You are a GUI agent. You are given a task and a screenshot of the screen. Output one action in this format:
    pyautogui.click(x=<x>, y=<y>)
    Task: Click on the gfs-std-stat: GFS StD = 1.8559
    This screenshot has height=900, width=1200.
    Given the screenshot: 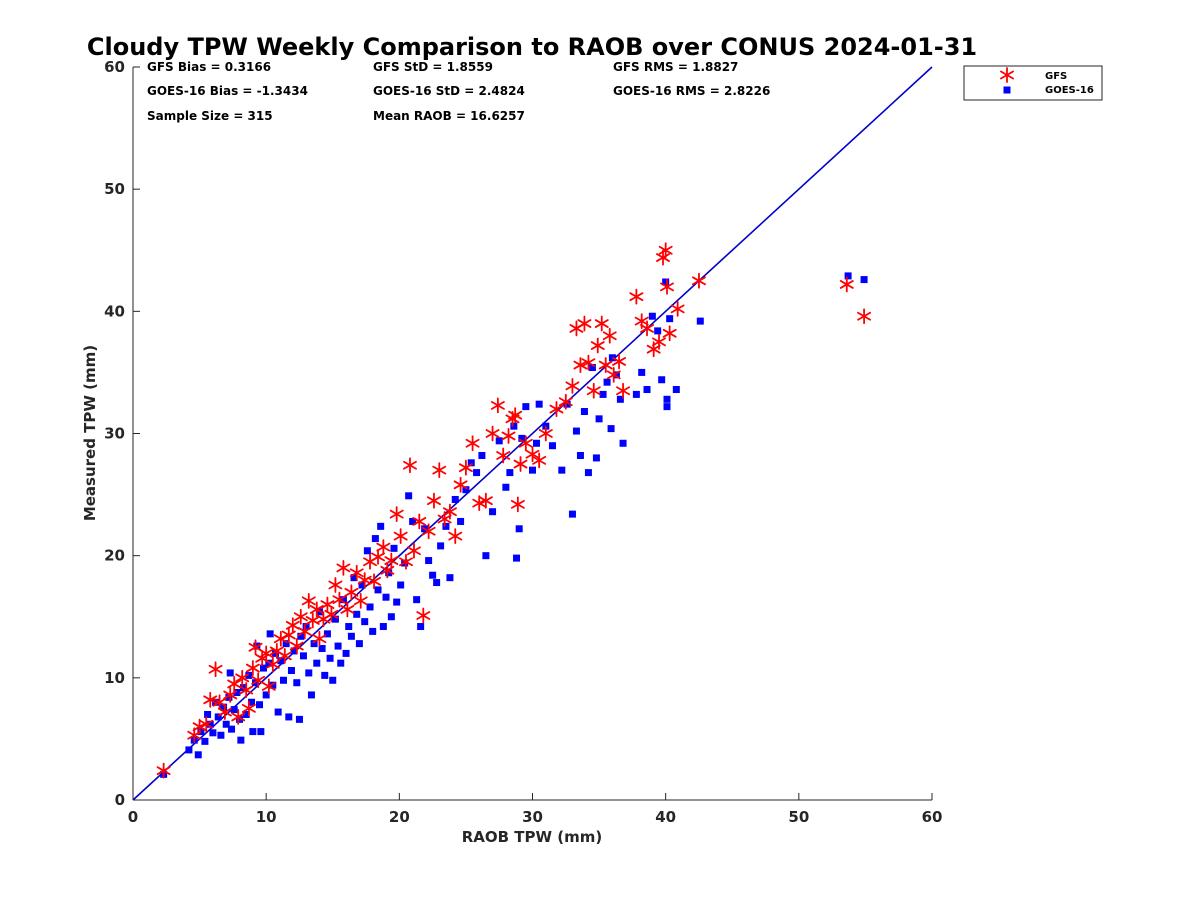 What is the action you would take?
    pyautogui.click(x=433, y=67)
    